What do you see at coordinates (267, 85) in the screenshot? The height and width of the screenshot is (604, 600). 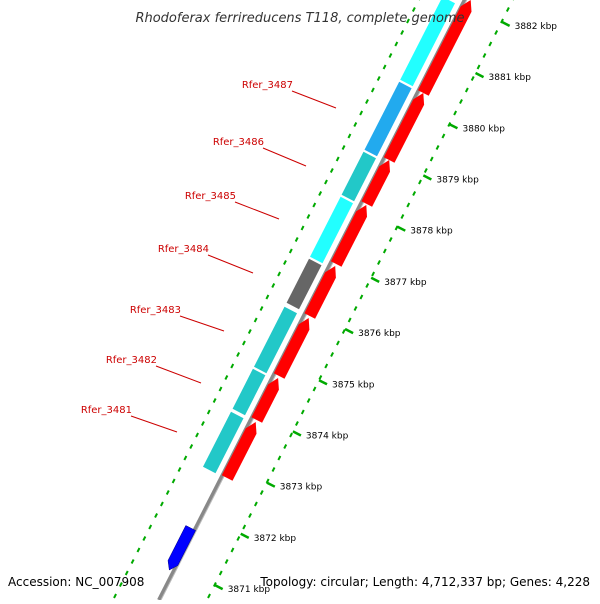 I see `gene-label-rfer-3487: Rfer_3487` at bounding box center [267, 85].